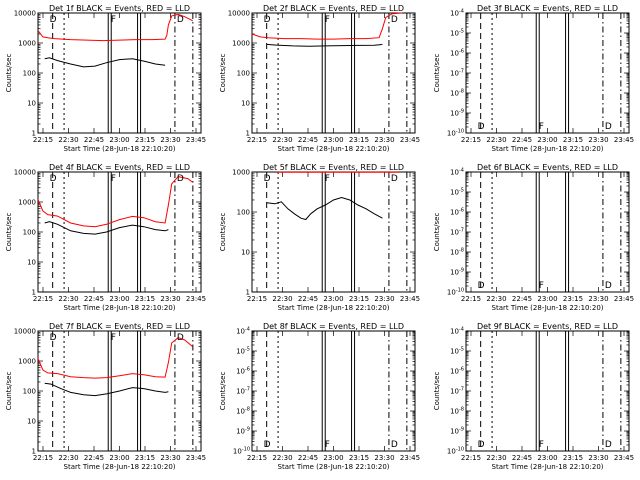  What do you see at coordinates (333, 167) in the screenshot?
I see `chart-title: Det 5f BLACK = Events, RED = LLD` at bounding box center [333, 167].